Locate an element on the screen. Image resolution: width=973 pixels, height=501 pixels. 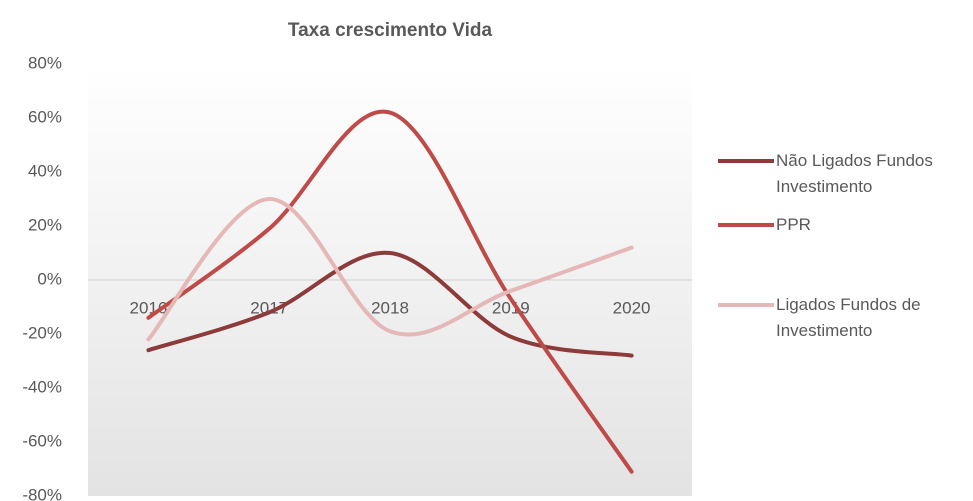
y-tick-label: 0% is located at coordinates (49, 278).